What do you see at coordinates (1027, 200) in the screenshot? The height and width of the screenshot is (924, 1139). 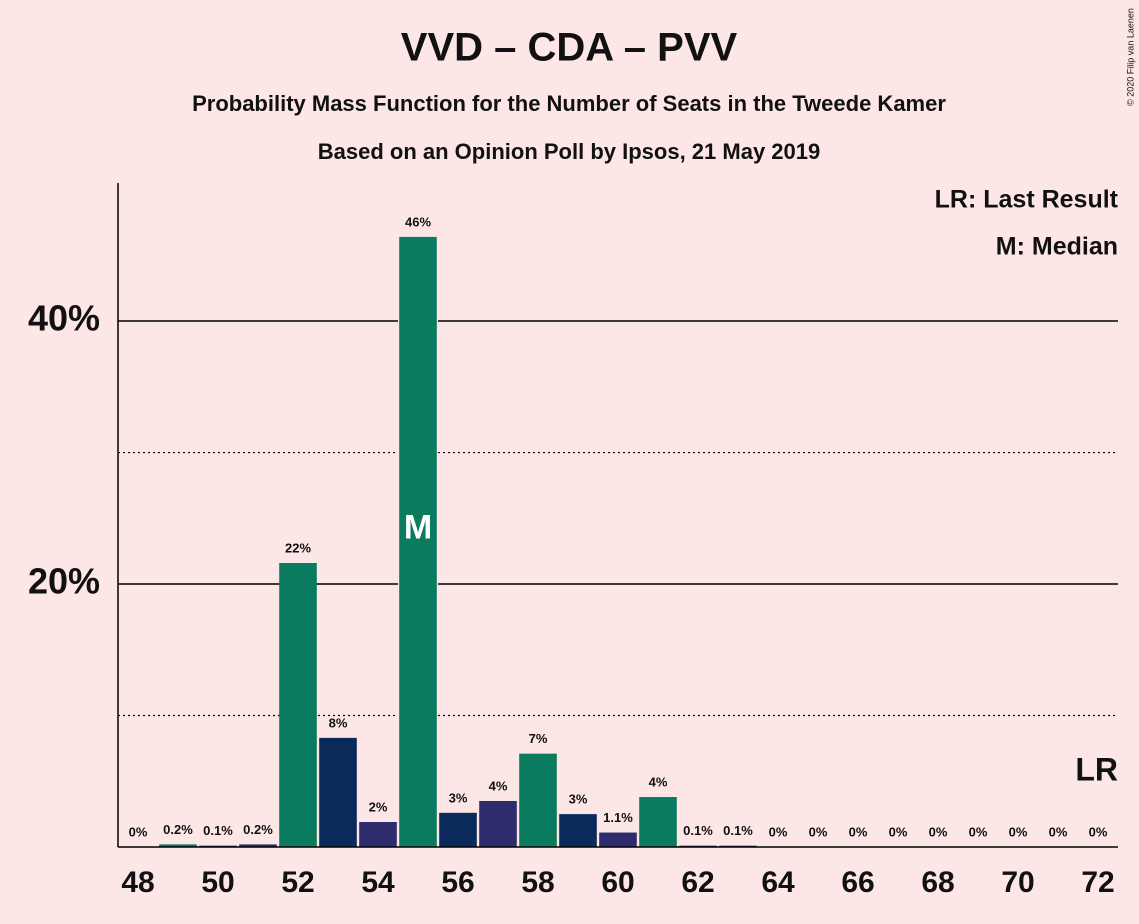 I see `legend-entry: LR: Last Result` at bounding box center [1027, 200].